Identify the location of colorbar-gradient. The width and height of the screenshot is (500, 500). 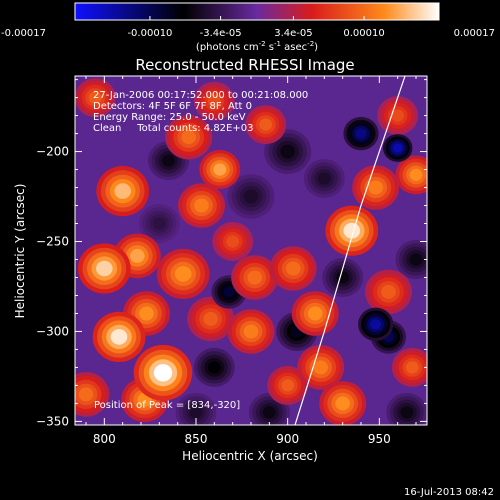
(257, 11).